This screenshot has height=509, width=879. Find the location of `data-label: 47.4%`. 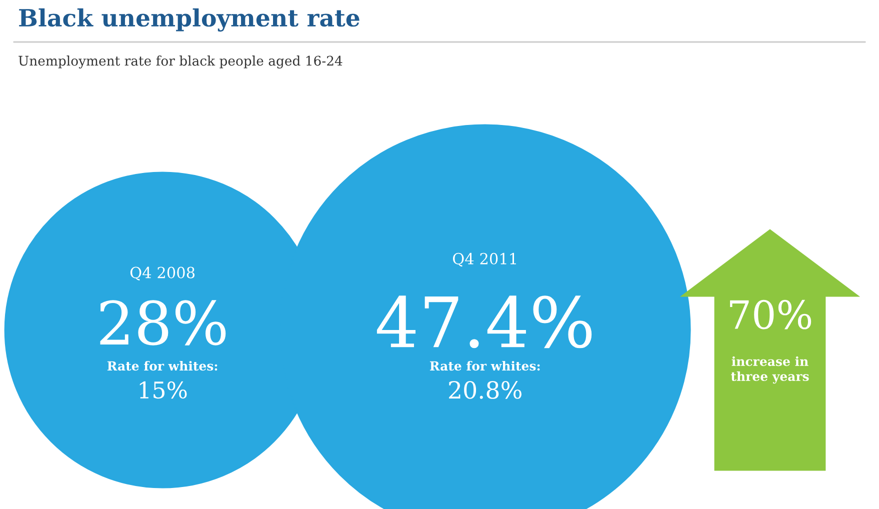

data-label: 47.4% is located at coordinates (484, 322).